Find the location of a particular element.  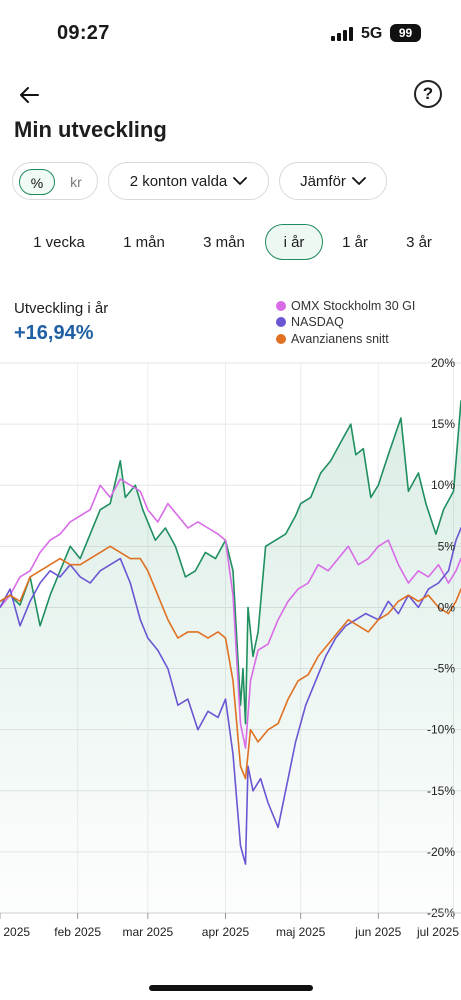

x-tick-label: jul 2025 is located at coordinates (437, 932).